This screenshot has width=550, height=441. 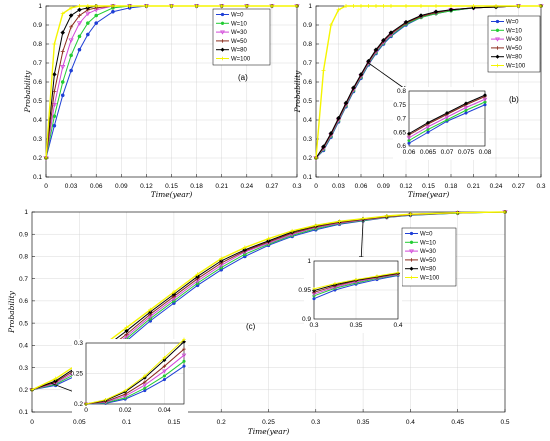 What do you see at coordinates (71, 186) in the screenshot?
I see `x-tick-label: 0.03` at bounding box center [71, 186].